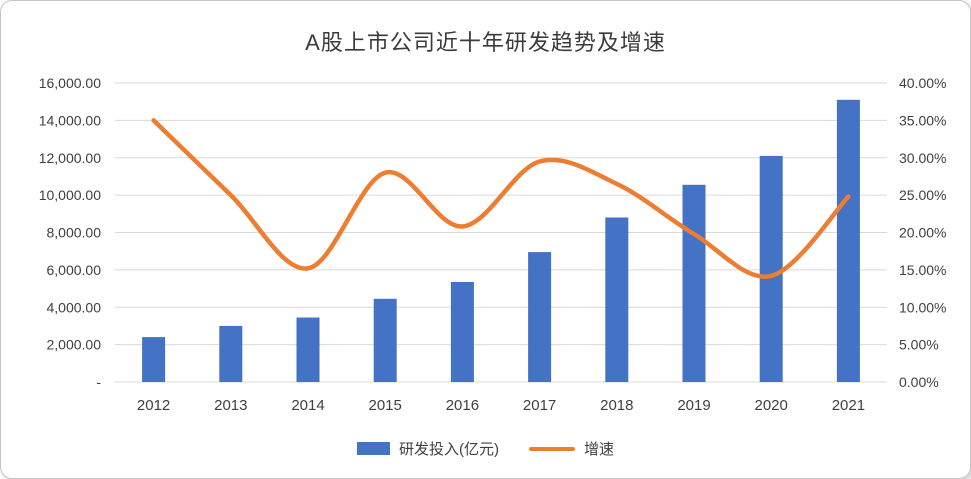 The height and width of the screenshot is (479, 971). Describe the element at coordinates (848, 241) in the screenshot. I see `bar-2021` at that location.